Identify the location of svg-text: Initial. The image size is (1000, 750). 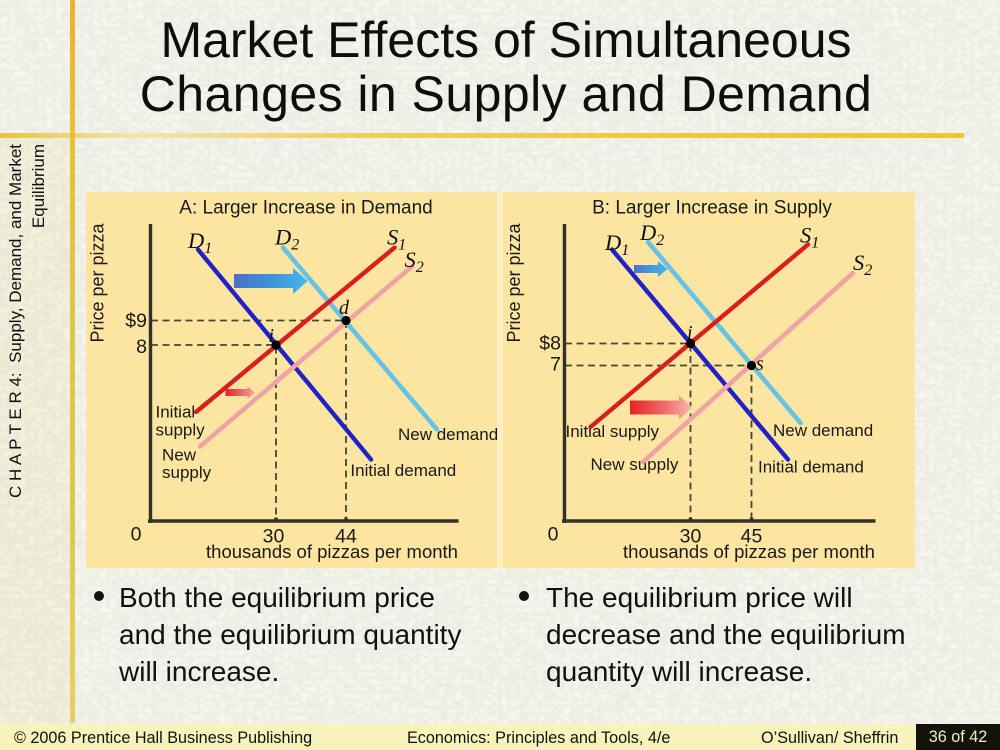
(176, 412).